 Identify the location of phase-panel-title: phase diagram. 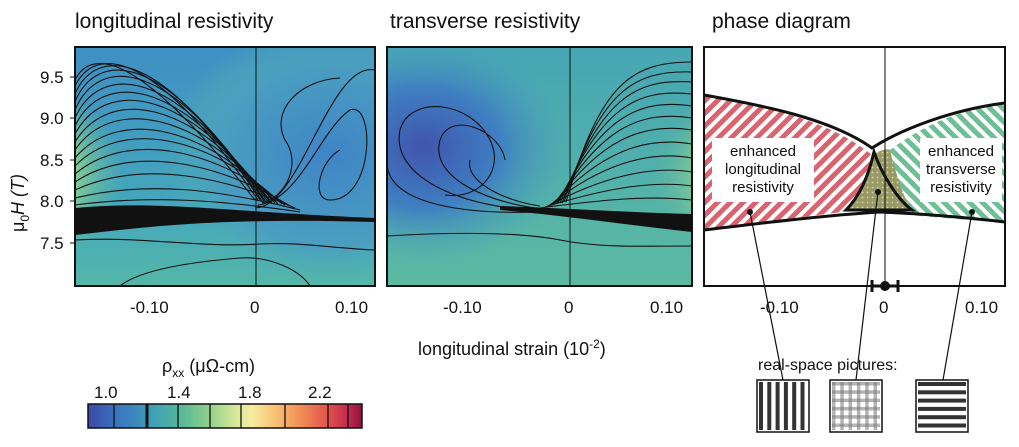
(781, 21).